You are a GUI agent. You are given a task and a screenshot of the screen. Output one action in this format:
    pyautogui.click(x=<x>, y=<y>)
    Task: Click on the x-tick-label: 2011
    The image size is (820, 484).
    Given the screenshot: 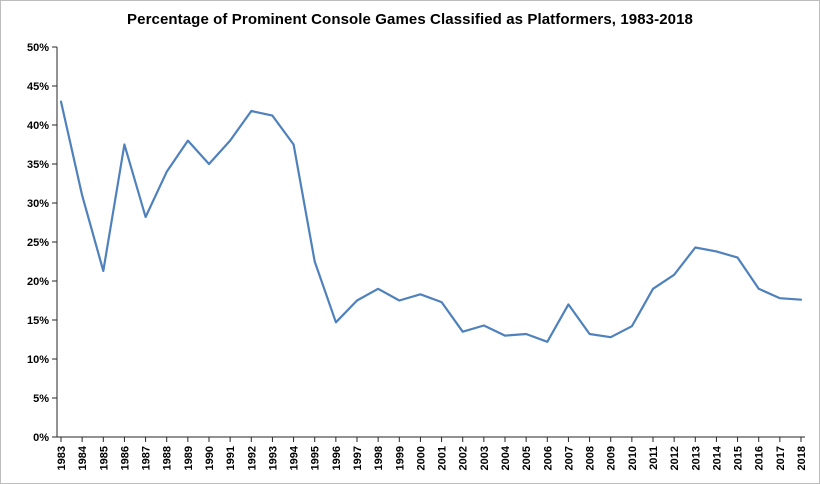 What is the action you would take?
    pyautogui.click(x=654, y=458)
    